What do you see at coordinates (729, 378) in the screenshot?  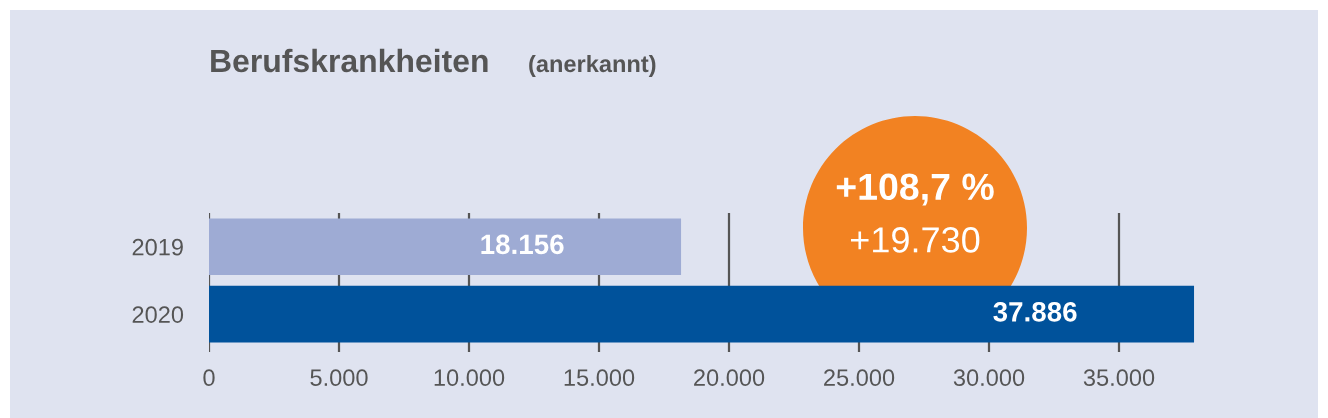 I see `x-tick-label: 20.000` at bounding box center [729, 378].